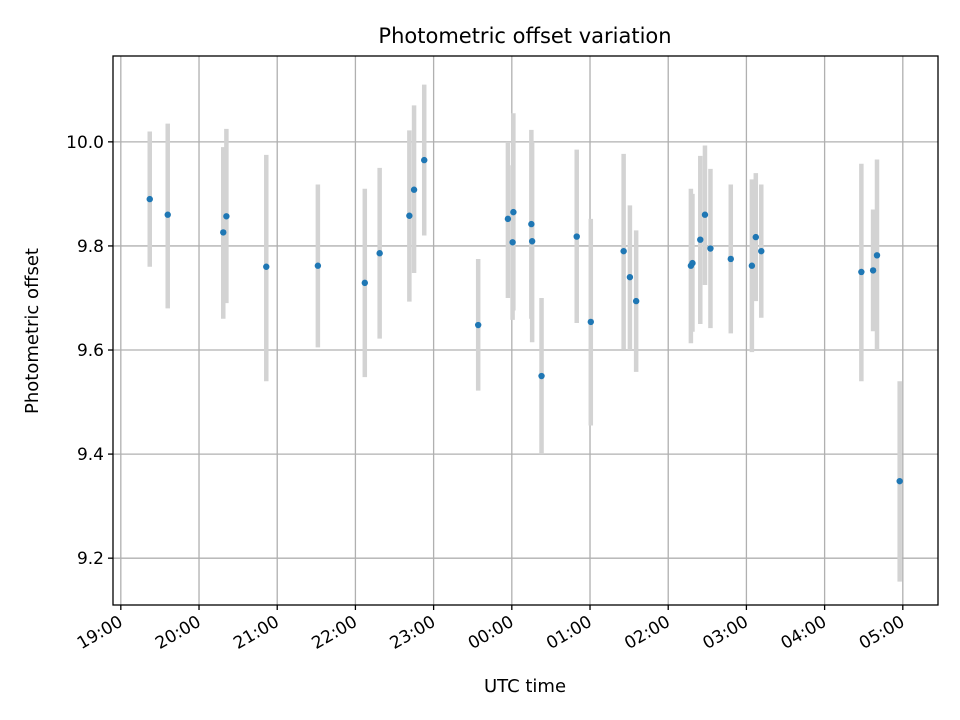  I want to click on y-tick-label: 9.6, so click(90, 351).